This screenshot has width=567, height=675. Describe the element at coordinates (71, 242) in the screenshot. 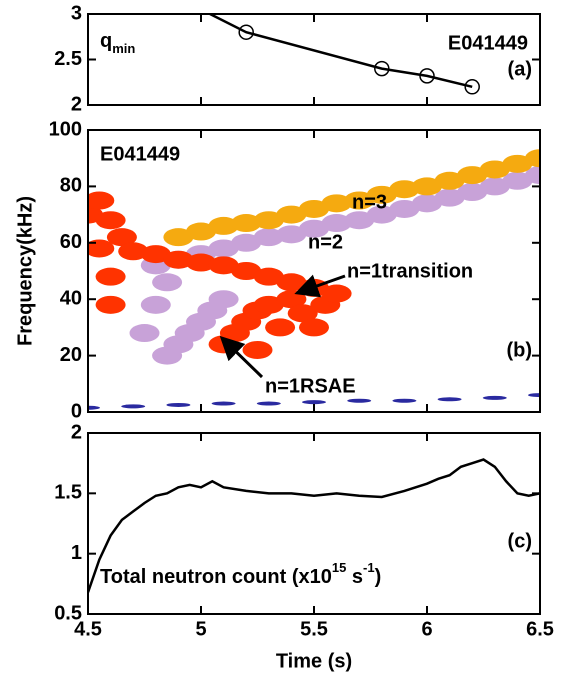

I see `y-tick-label: 60` at that location.